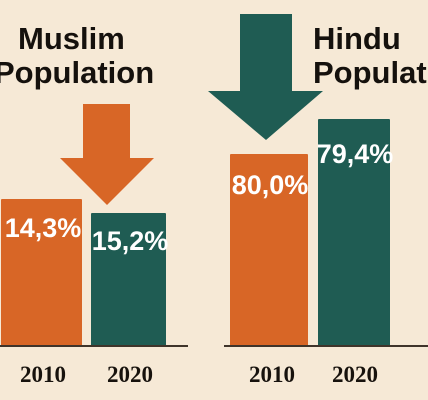 This screenshot has height=400, width=428. I want to click on hindu-2010-value-label: 80,0%, so click(270, 185).